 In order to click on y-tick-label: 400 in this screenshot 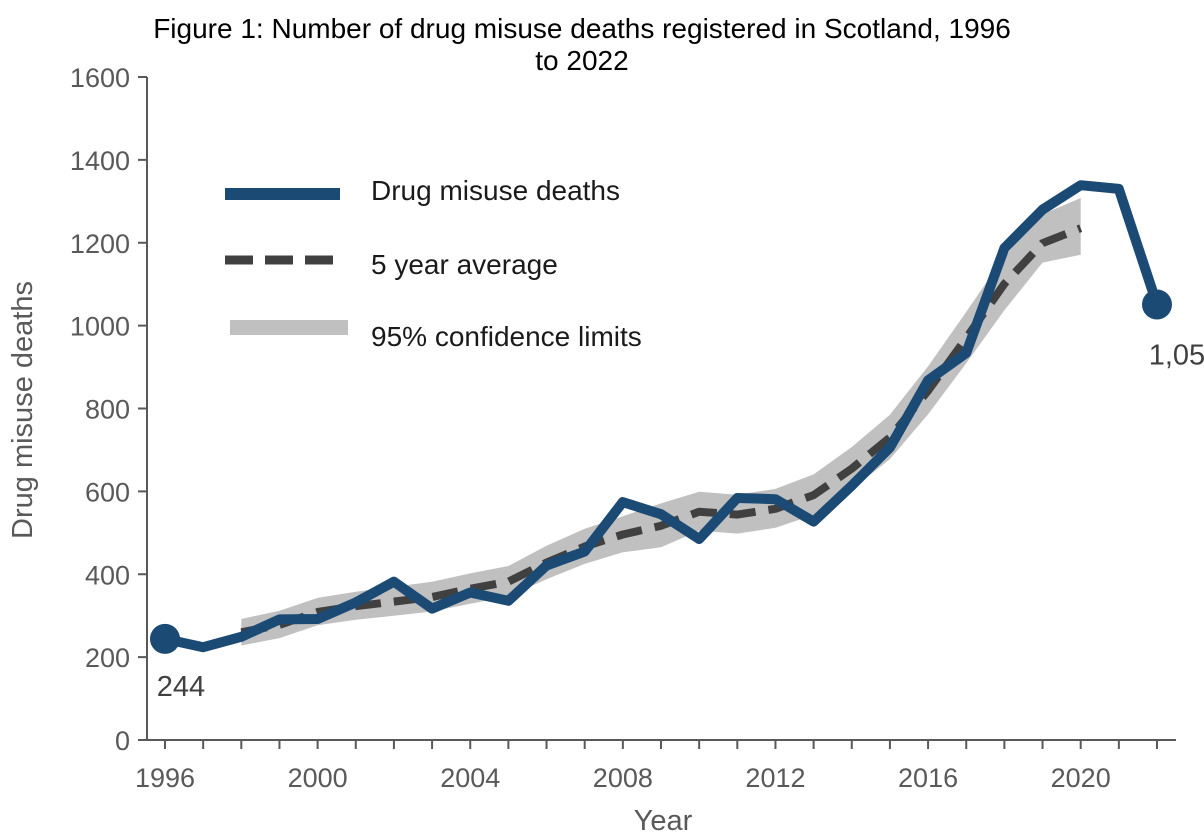, I will do `click(107, 575)`.